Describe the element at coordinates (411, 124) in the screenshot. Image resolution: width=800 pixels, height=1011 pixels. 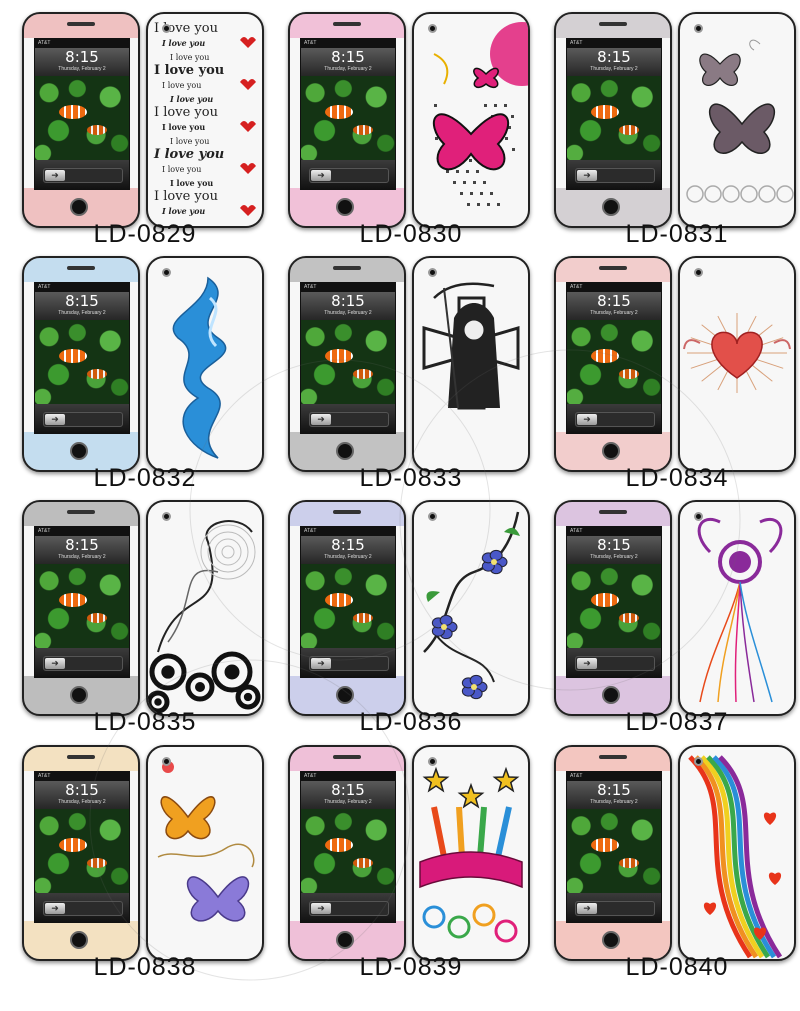
I see `product-card: AT&T 8:15 Thursday, February 2 ➜ LD-0830` at that location.